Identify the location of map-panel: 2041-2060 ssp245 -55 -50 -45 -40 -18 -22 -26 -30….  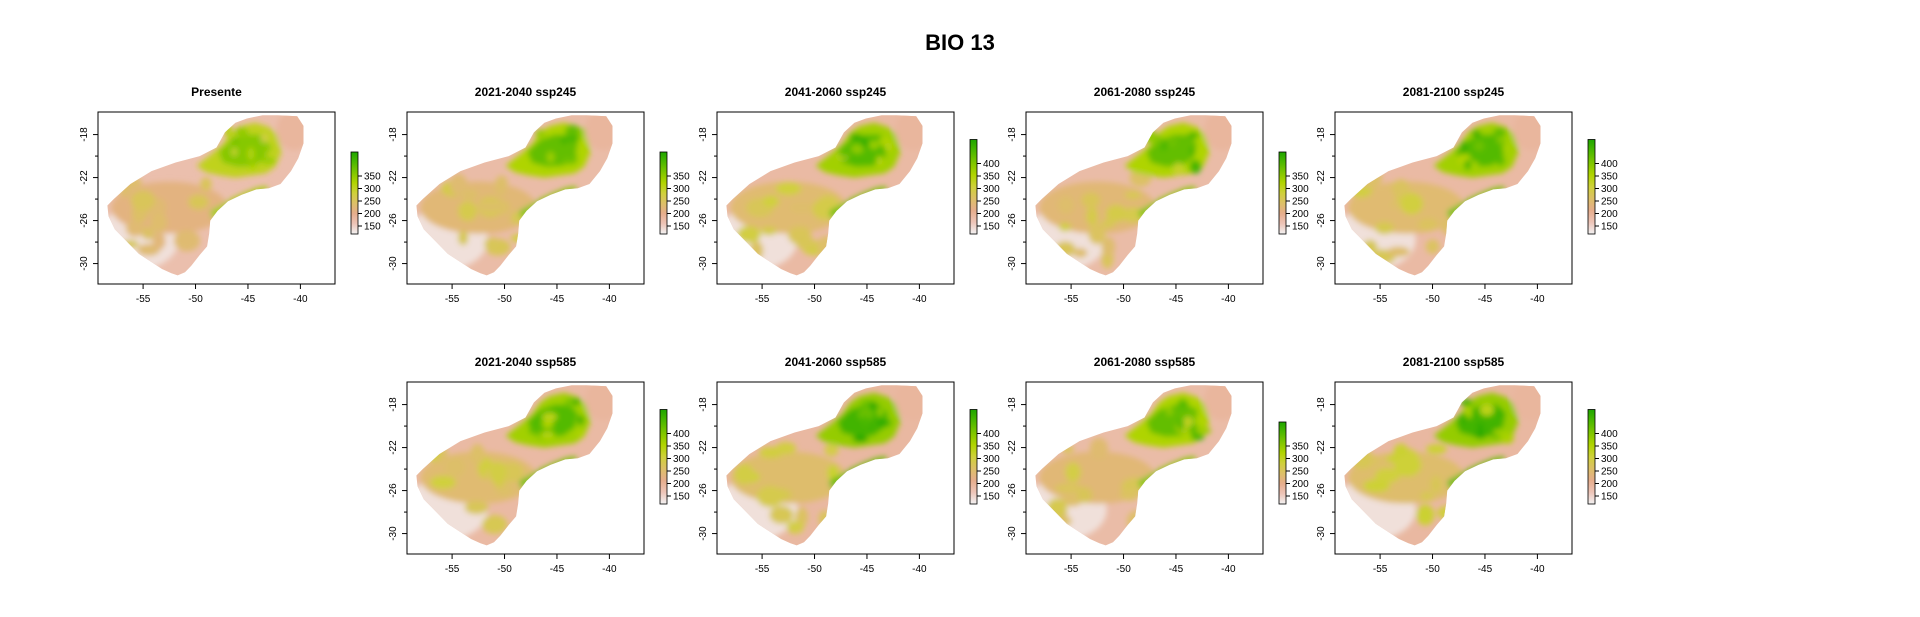
(849, 195).